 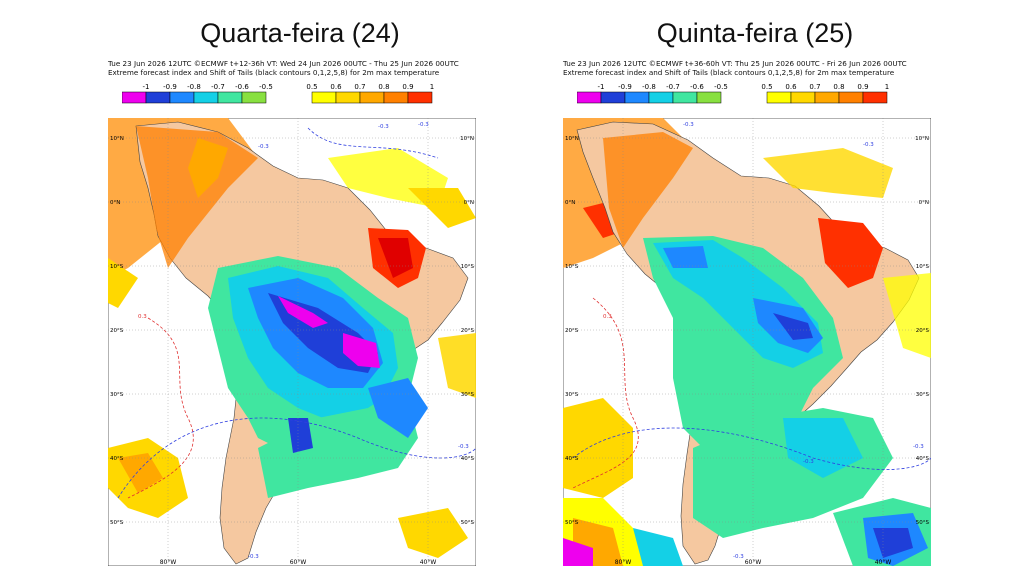 I want to click on warm-anomaly-east, so click(x=907, y=315).